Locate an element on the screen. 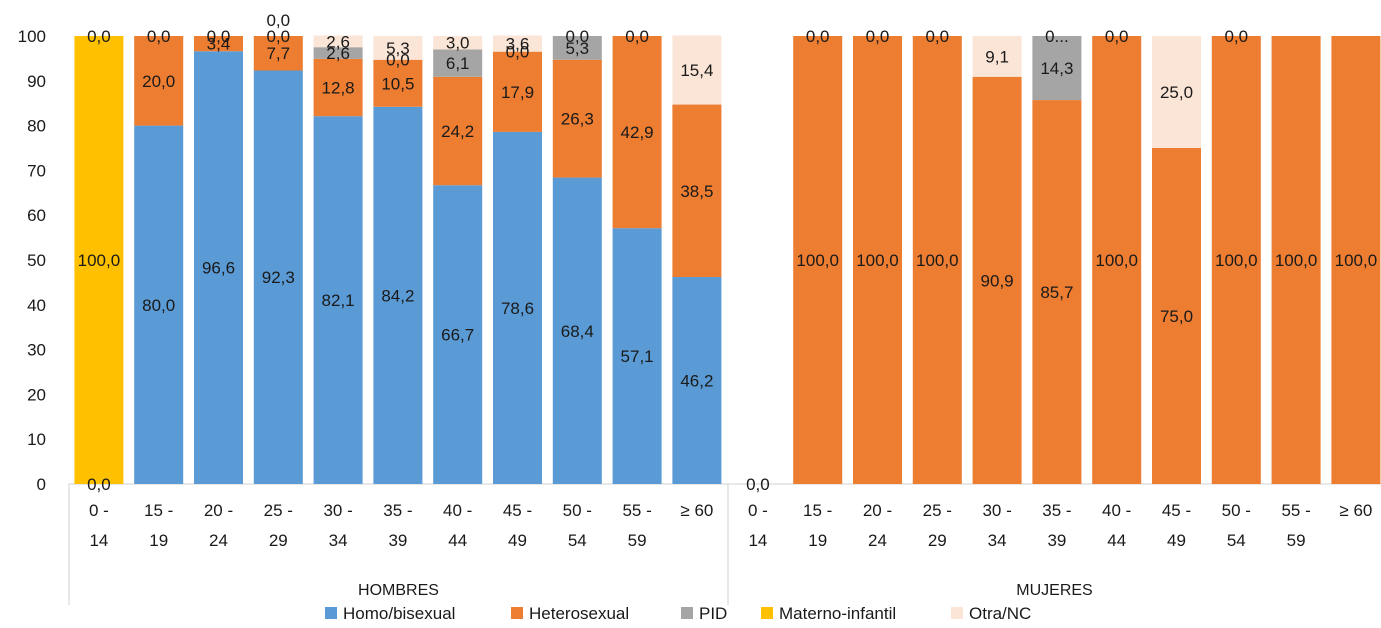 The height and width of the screenshot is (628, 1381). group-label: MUJERES is located at coordinates (1054, 590).